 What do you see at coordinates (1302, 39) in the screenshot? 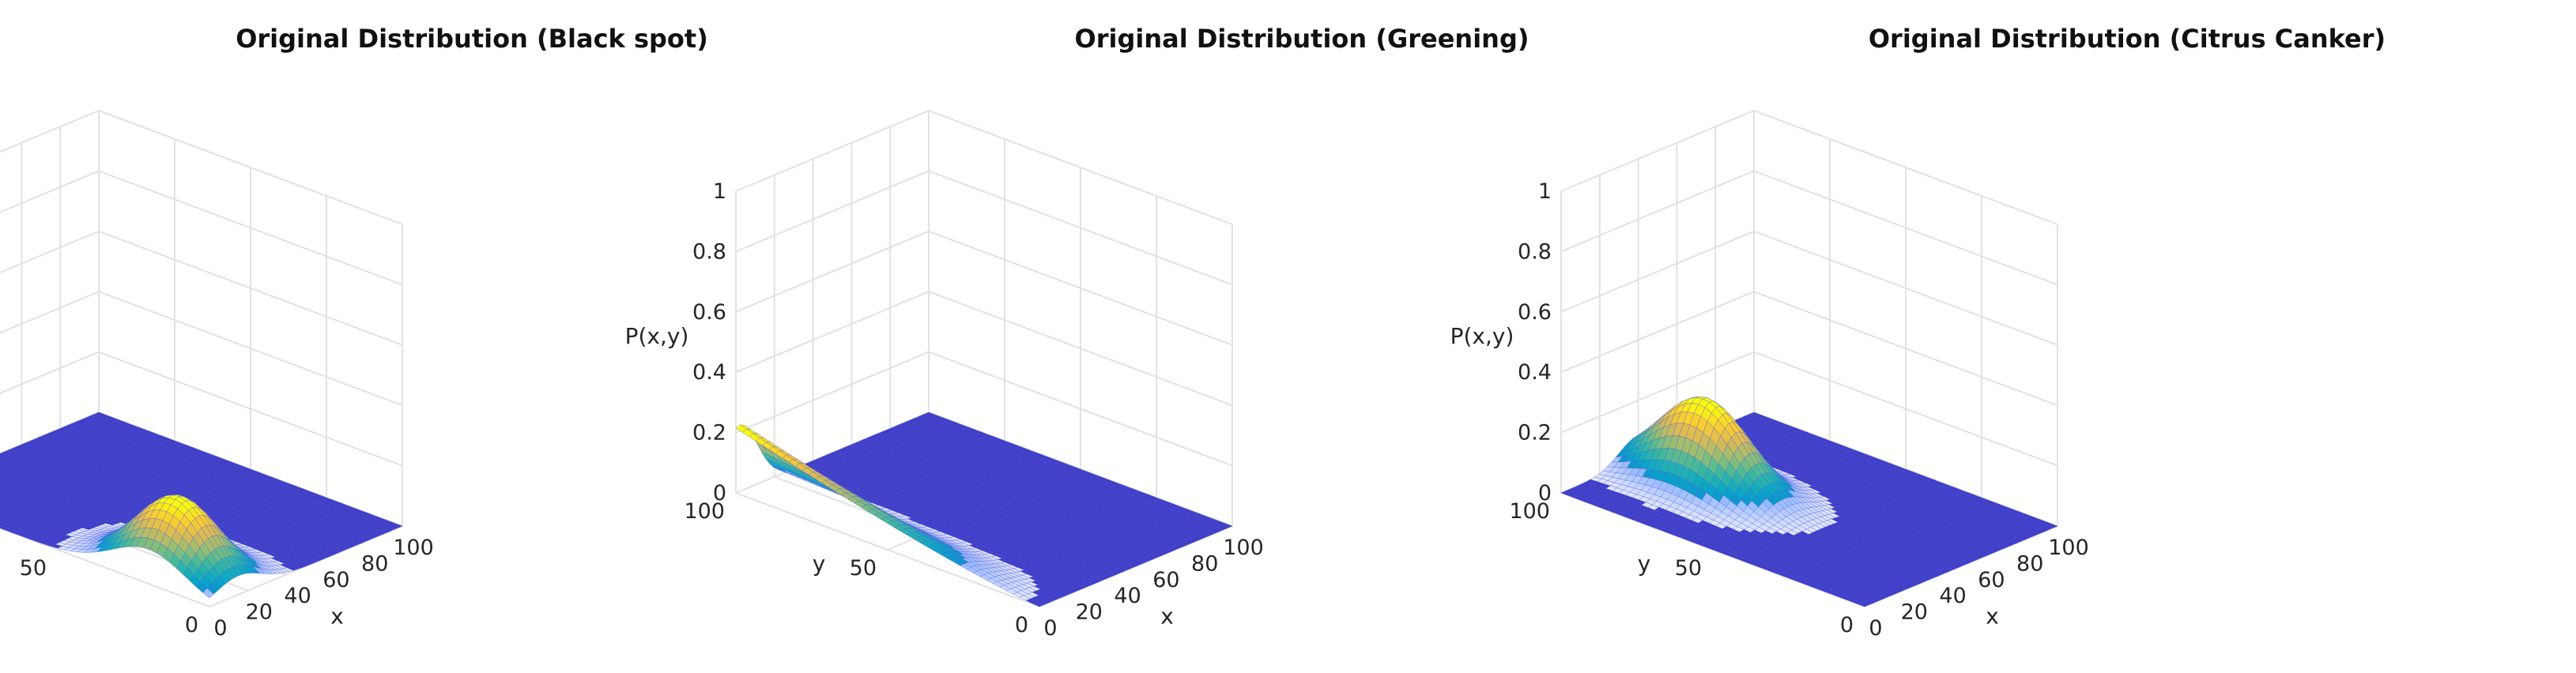
I see `chart-title: Original Distribution (Greening)` at bounding box center [1302, 39].